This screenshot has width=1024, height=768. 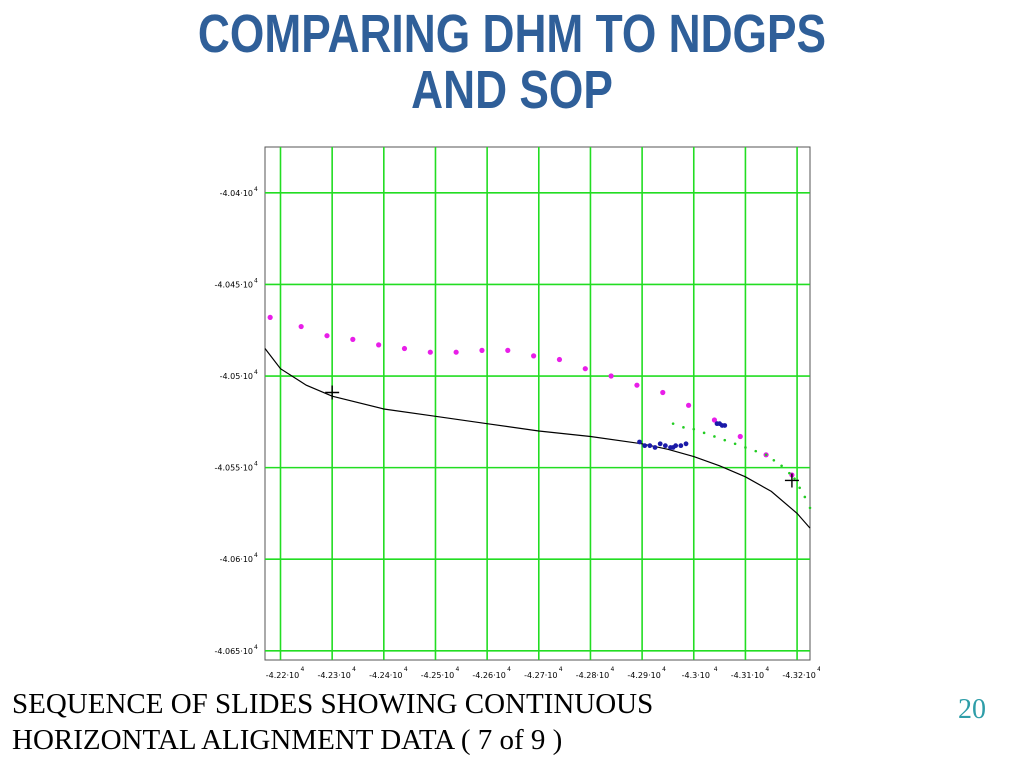 I want to click on y-tick-label-3: -4.055·10, so click(x=233, y=468).